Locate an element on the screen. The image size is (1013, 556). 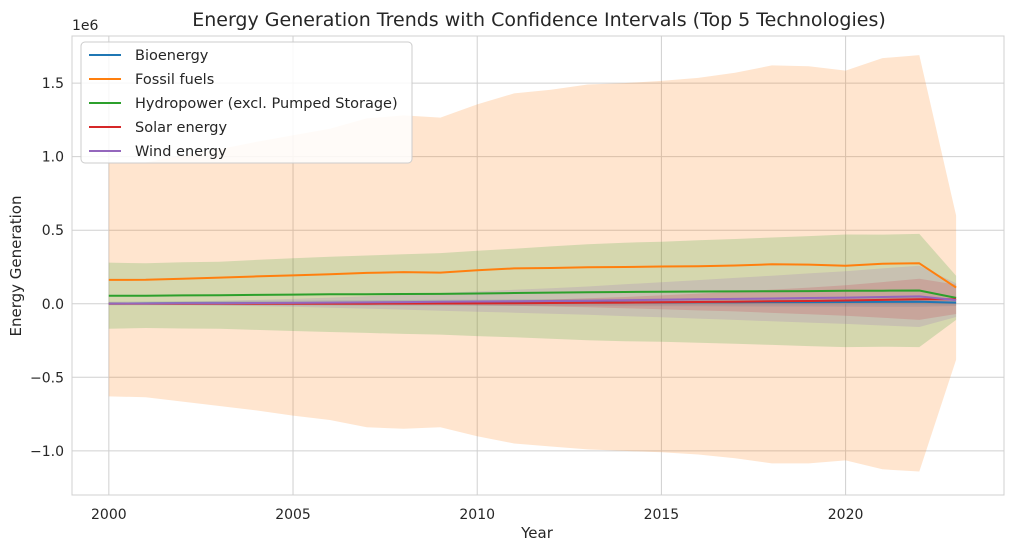
legend-label: Solar energy is located at coordinates (181, 128).